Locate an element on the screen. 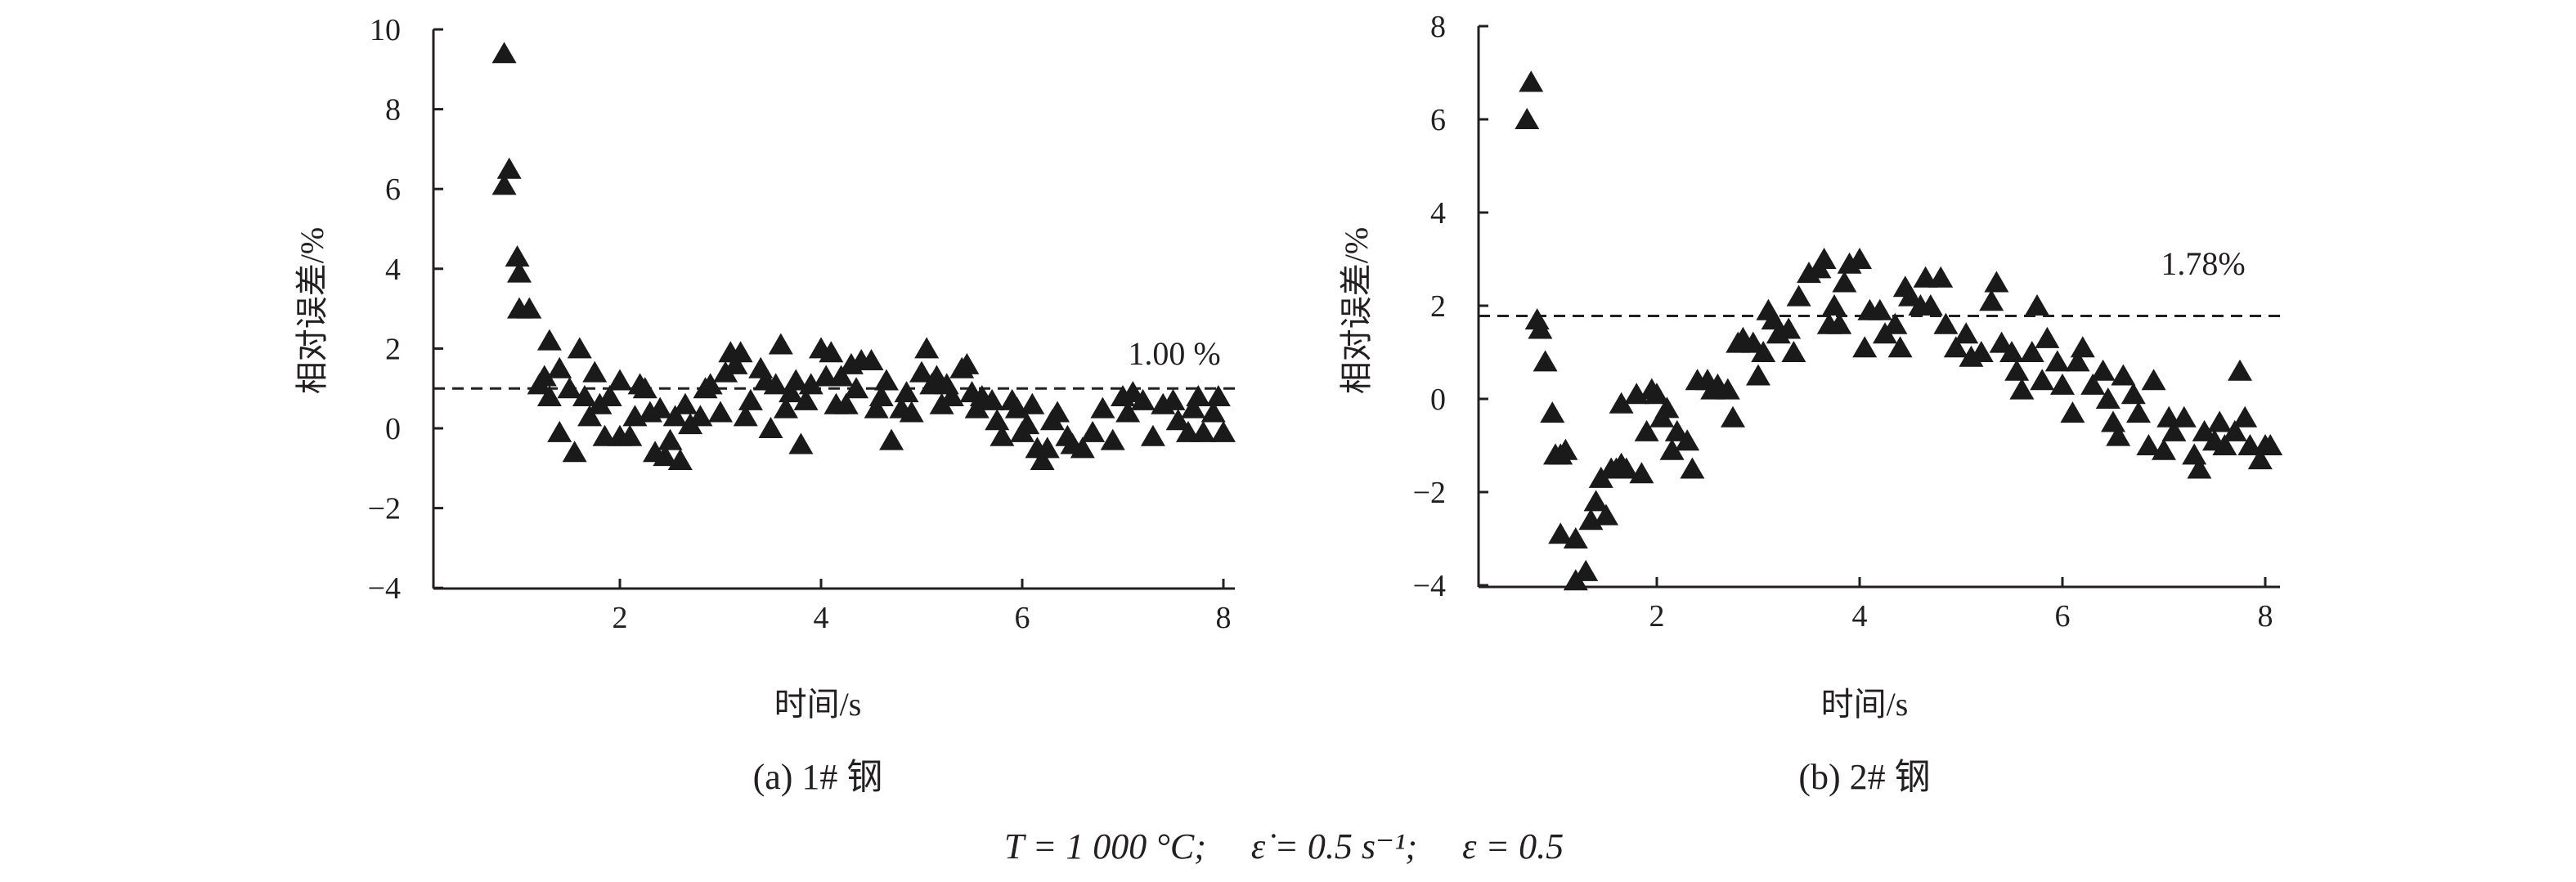 The width and height of the screenshot is (2576, 882). y-tick-label: 8 is located at coordinates (393, 111).